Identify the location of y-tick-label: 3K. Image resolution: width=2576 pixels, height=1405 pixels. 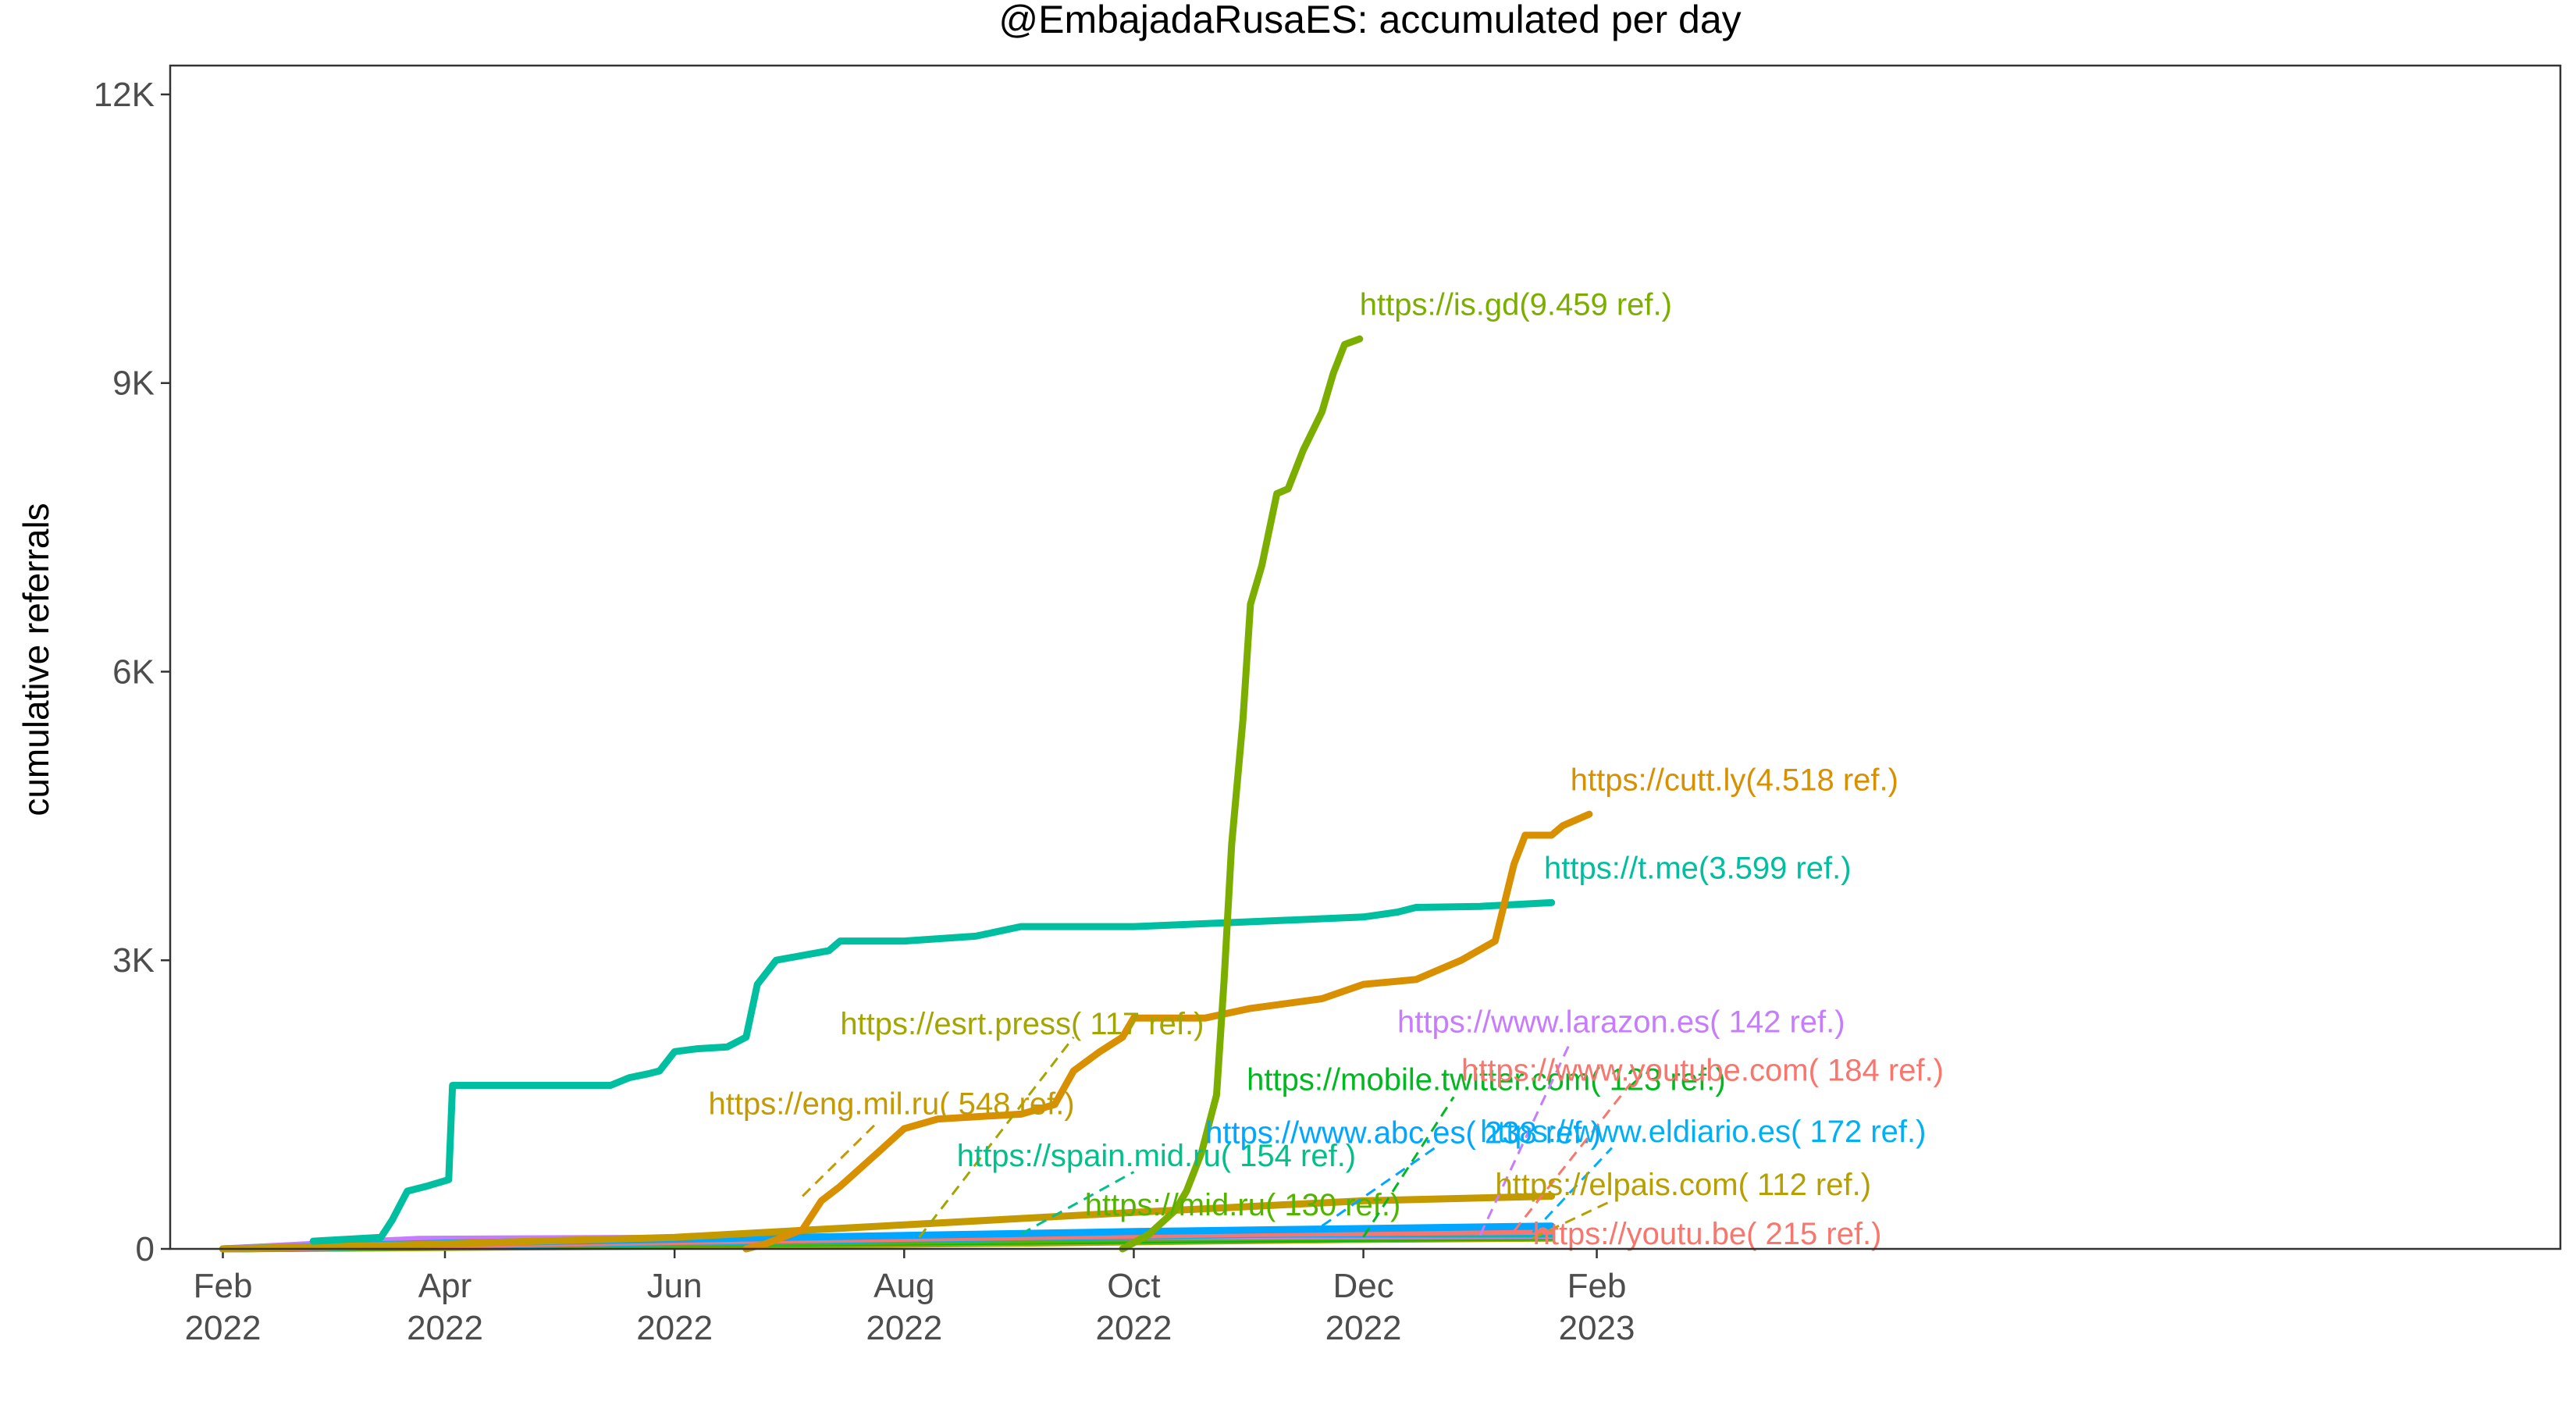
(133, 961).